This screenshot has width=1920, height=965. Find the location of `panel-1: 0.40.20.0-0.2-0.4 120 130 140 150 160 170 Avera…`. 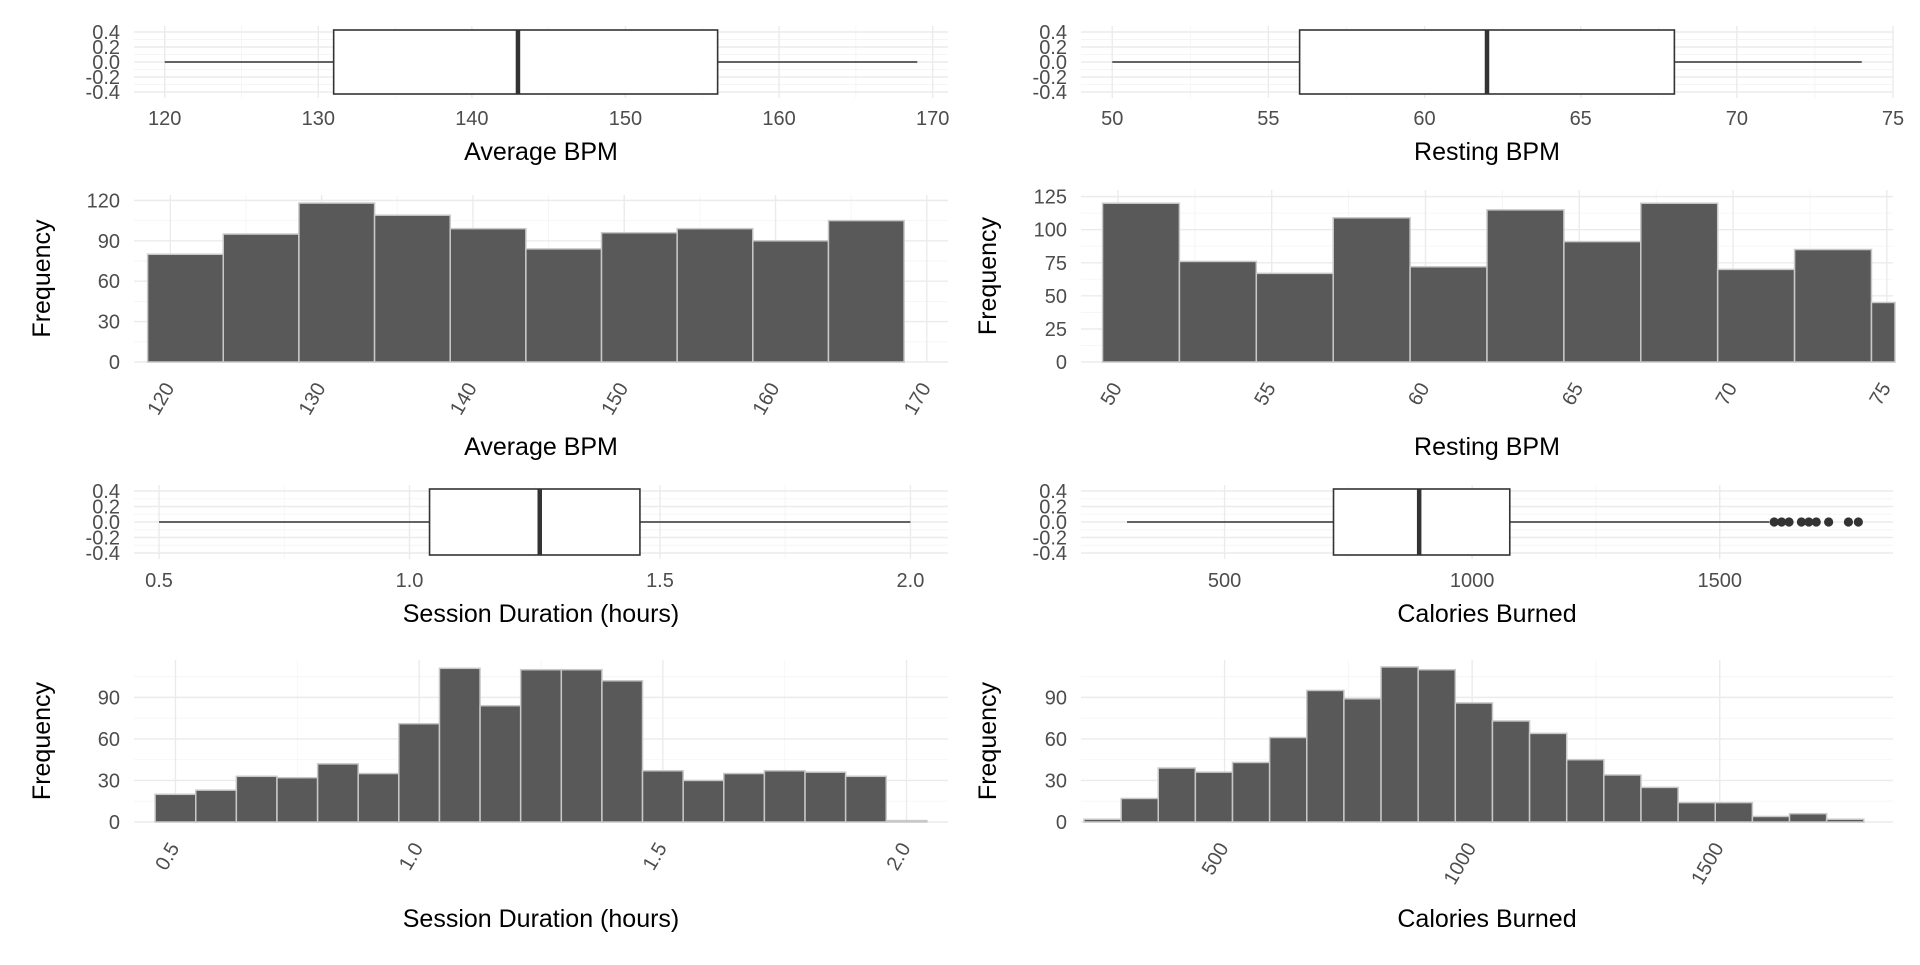

panel-1: 0.40.20.0-0.2-0.4 120 130 140 150 160 170 Avera… is located at coordinates (518, 94).